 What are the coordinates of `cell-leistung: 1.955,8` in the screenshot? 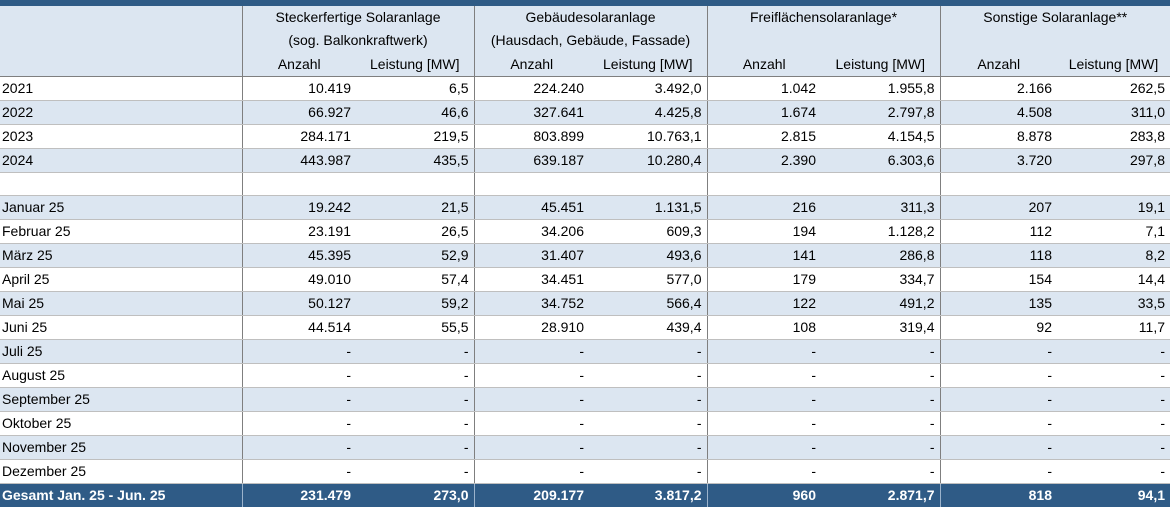 It's located at (880, 88).